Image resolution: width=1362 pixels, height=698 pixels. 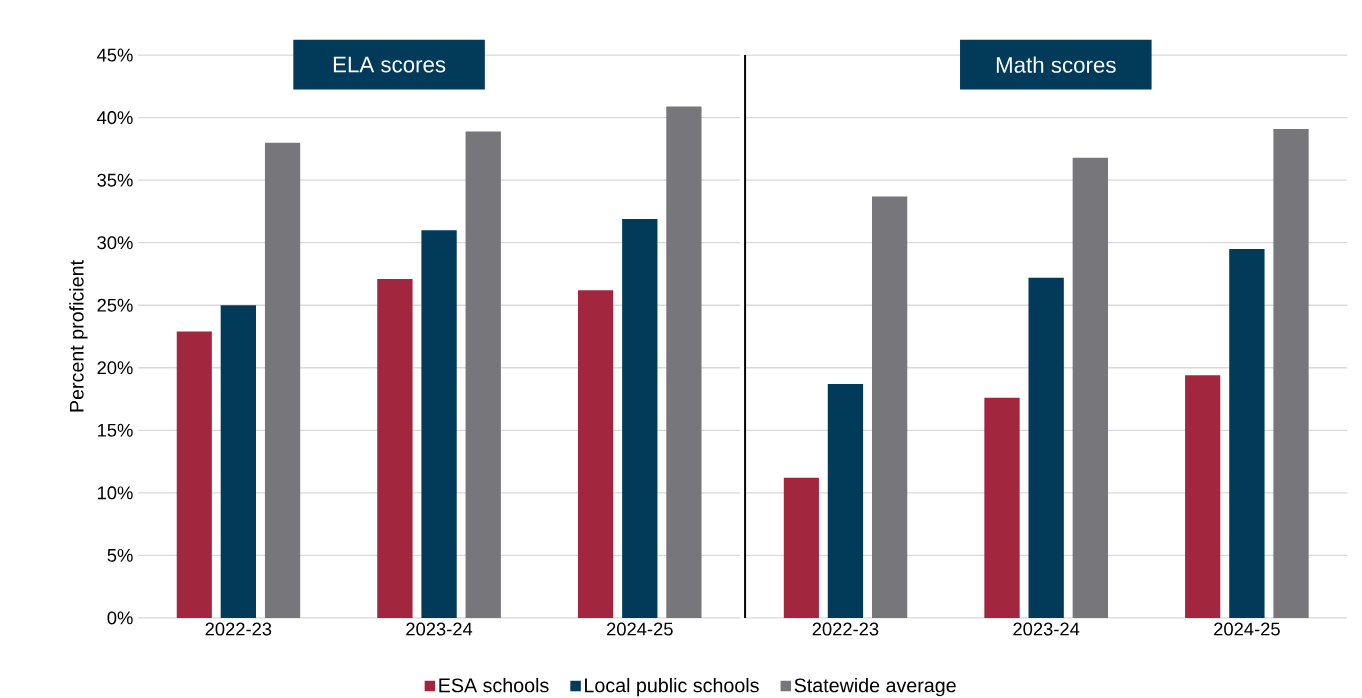 I want to click on legend-label: ESA schools, so click(x=494, y=685).